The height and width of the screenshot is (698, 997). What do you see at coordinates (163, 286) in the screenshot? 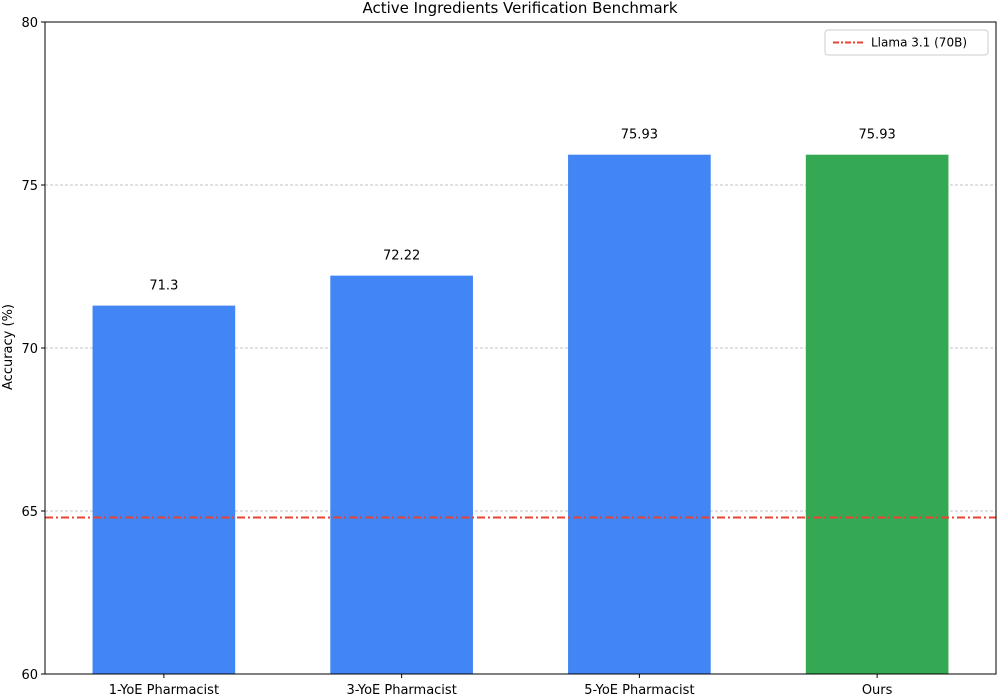
I see `data-label: 71.3` at bounding box center [163, 286].